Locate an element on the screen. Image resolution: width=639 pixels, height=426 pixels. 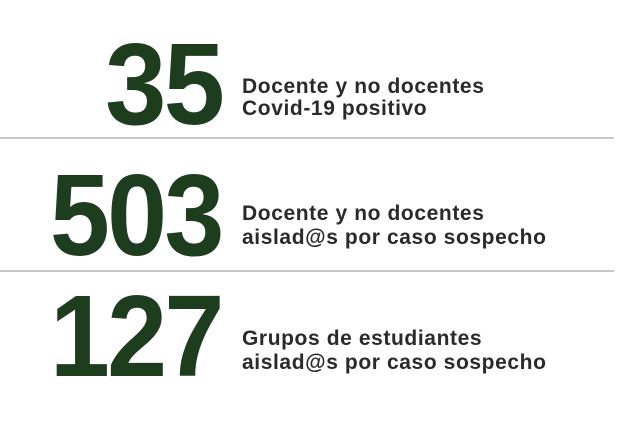
stat-label-line1: Grupos de estudiantes is located at coordinates (362, 338).